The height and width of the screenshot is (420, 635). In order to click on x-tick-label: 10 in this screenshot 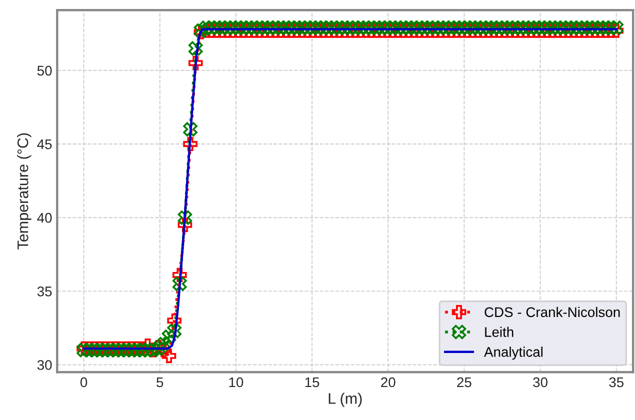, I will do `click(236, 382)`.